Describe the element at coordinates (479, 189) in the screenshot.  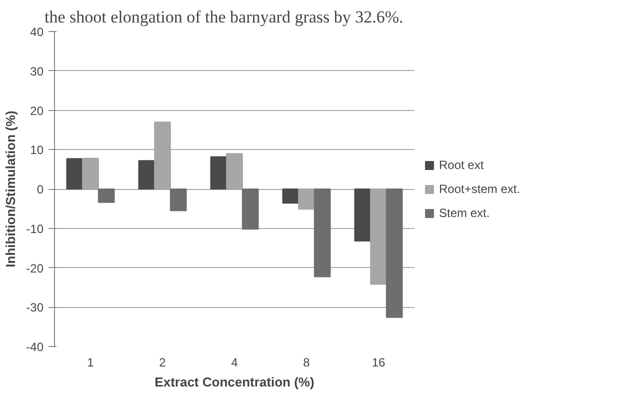
I see `legend-label: Root+stem ext.` at that location.